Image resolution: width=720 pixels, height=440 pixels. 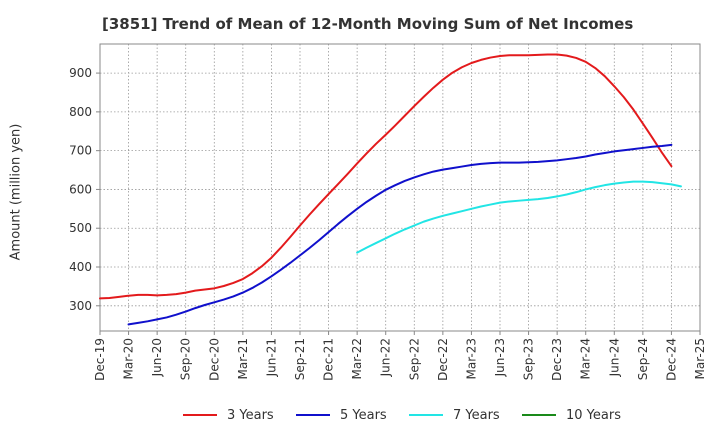 I want to click on legend-item-7-years: 7 Years, so click(x=454, y=415).